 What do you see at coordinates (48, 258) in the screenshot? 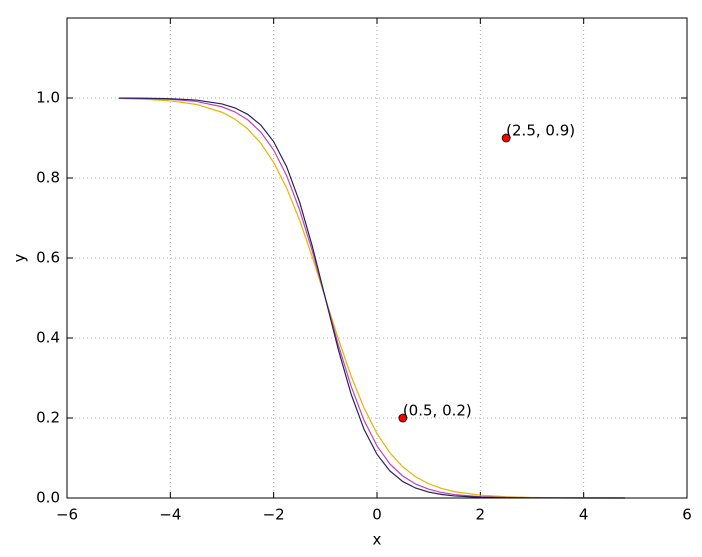
I see `y-tick-label: 0.6` at bounding box center [48, 258].